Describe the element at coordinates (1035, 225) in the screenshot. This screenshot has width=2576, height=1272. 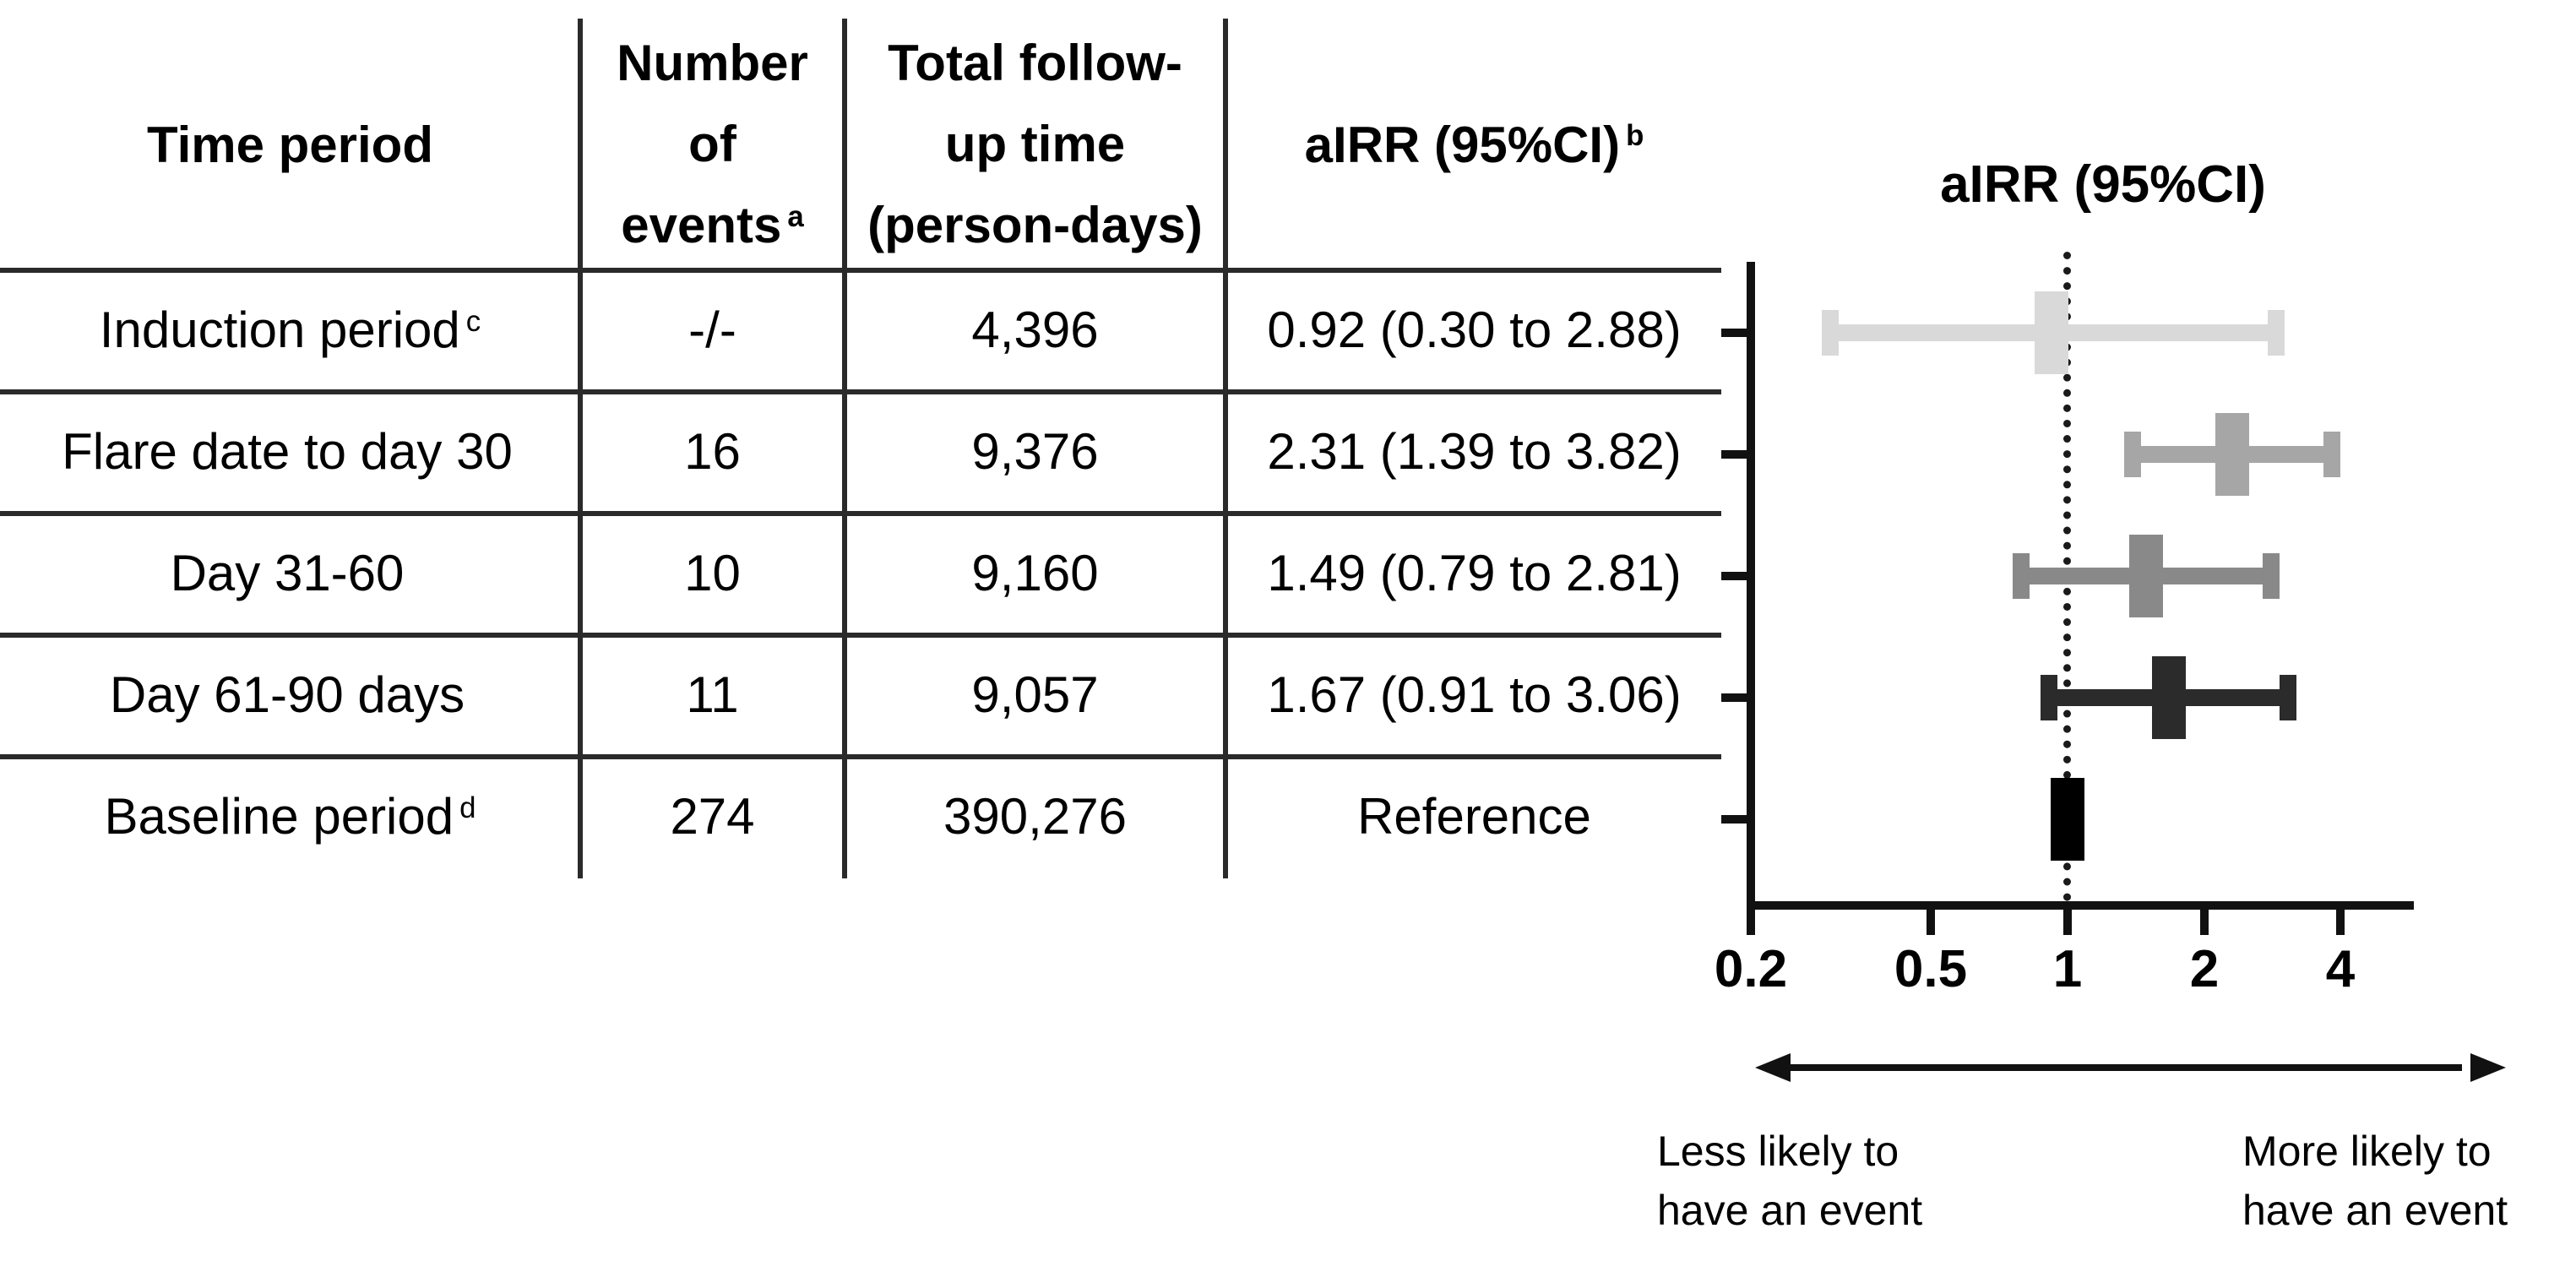
I see `header-line: (person-days)` at that location.